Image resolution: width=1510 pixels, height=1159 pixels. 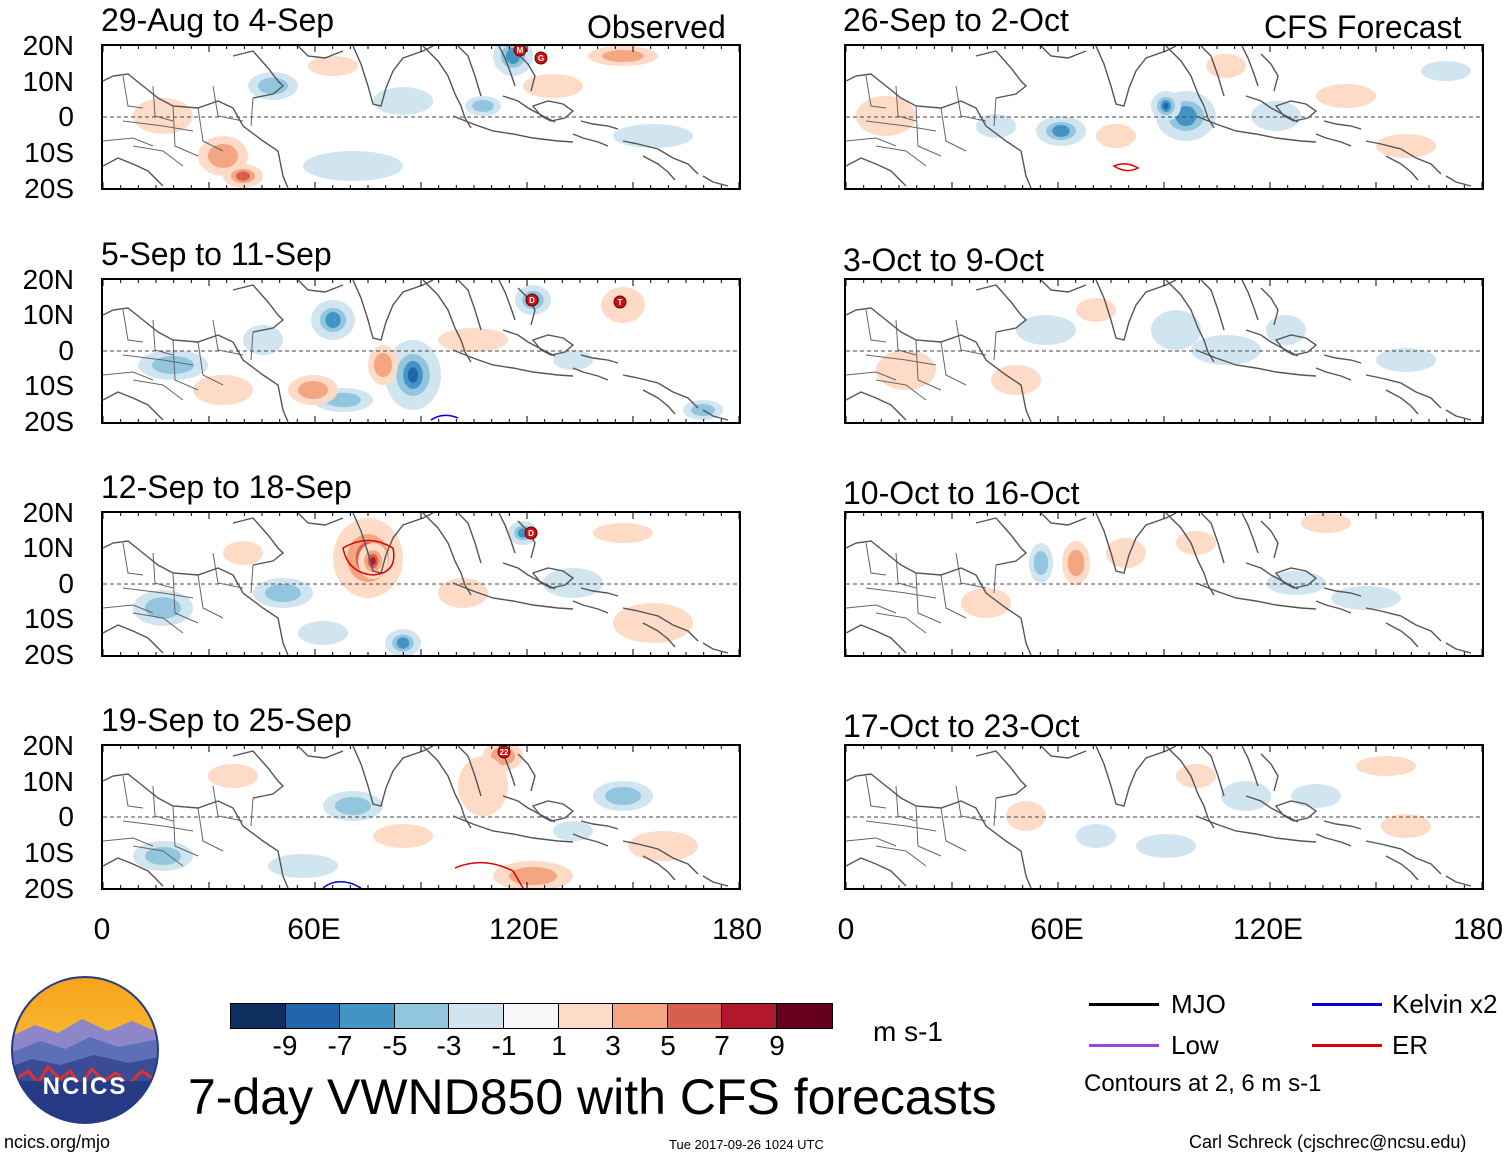 What do you see at coordinates (48, 314) in the screenshot?
I see `lat-label-10n: 10N` at bounding box center [48, 314].